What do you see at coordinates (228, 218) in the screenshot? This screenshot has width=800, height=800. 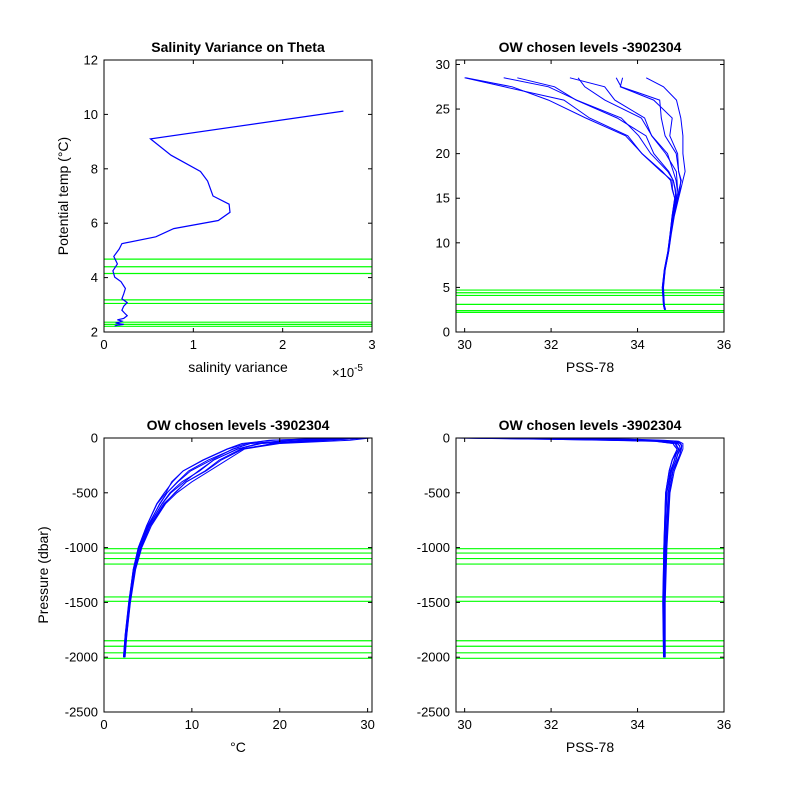 I see `series-line` at bounding box center [228, 218].